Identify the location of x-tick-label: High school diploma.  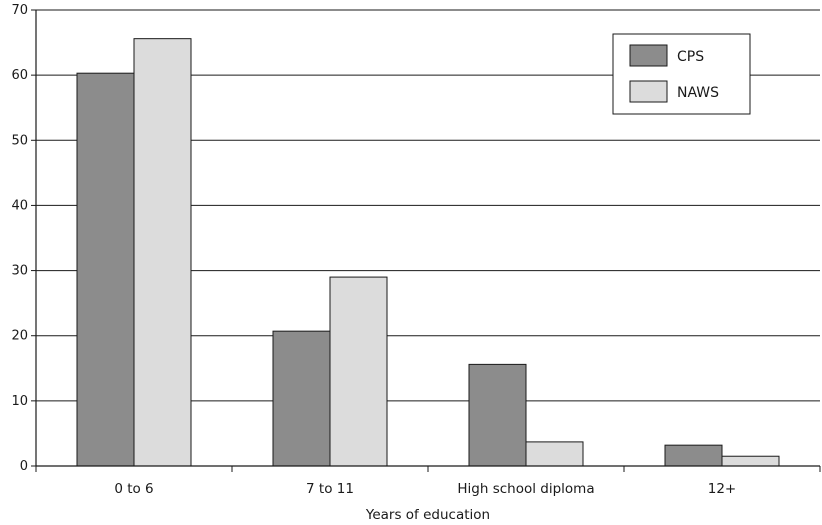
(525, 489).